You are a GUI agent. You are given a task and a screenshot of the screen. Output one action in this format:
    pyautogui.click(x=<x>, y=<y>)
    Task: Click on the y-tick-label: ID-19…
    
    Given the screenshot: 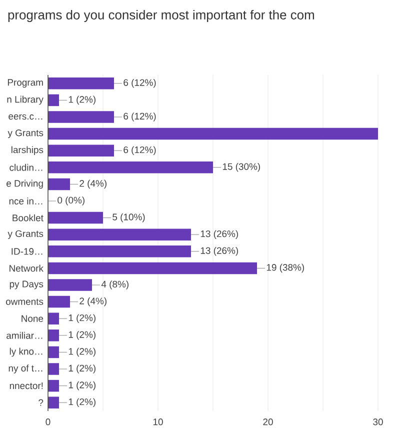 What is the action you would take?
    pyautogui.click(x=27, y=251)
    